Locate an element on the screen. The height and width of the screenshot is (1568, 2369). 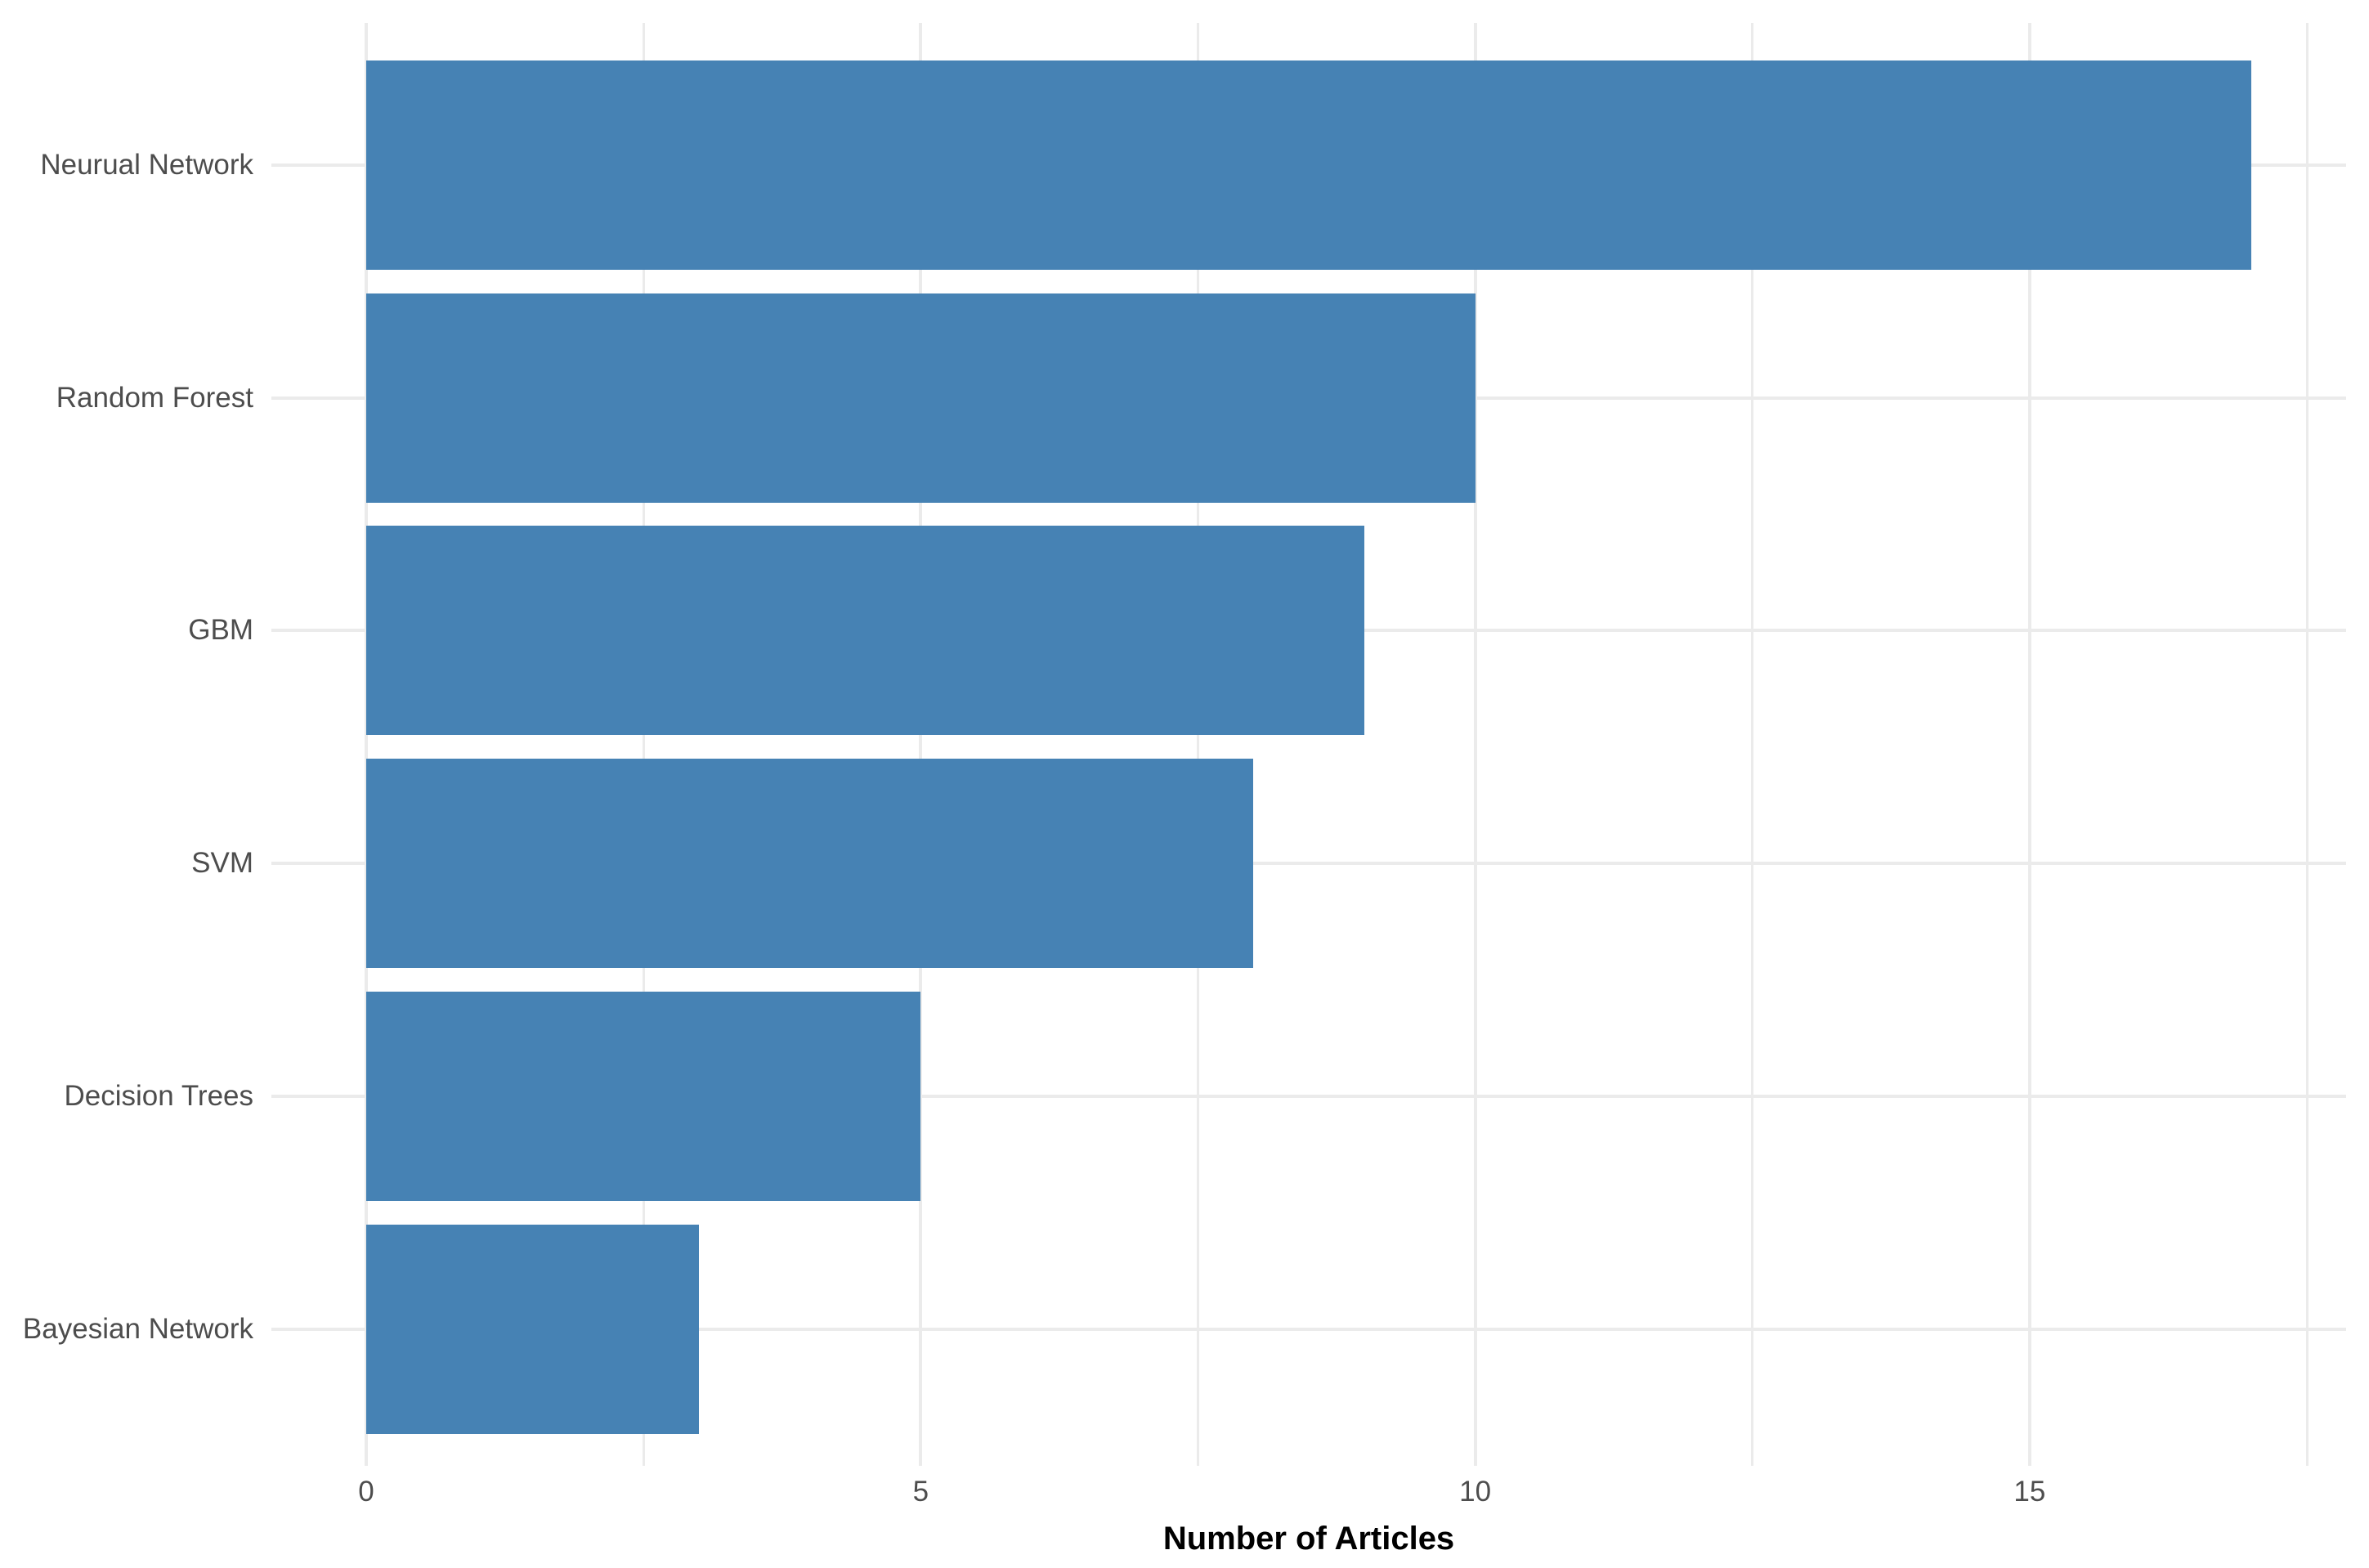
x-axis-title: Number of Articles is located at coordinates (1308, 1539).